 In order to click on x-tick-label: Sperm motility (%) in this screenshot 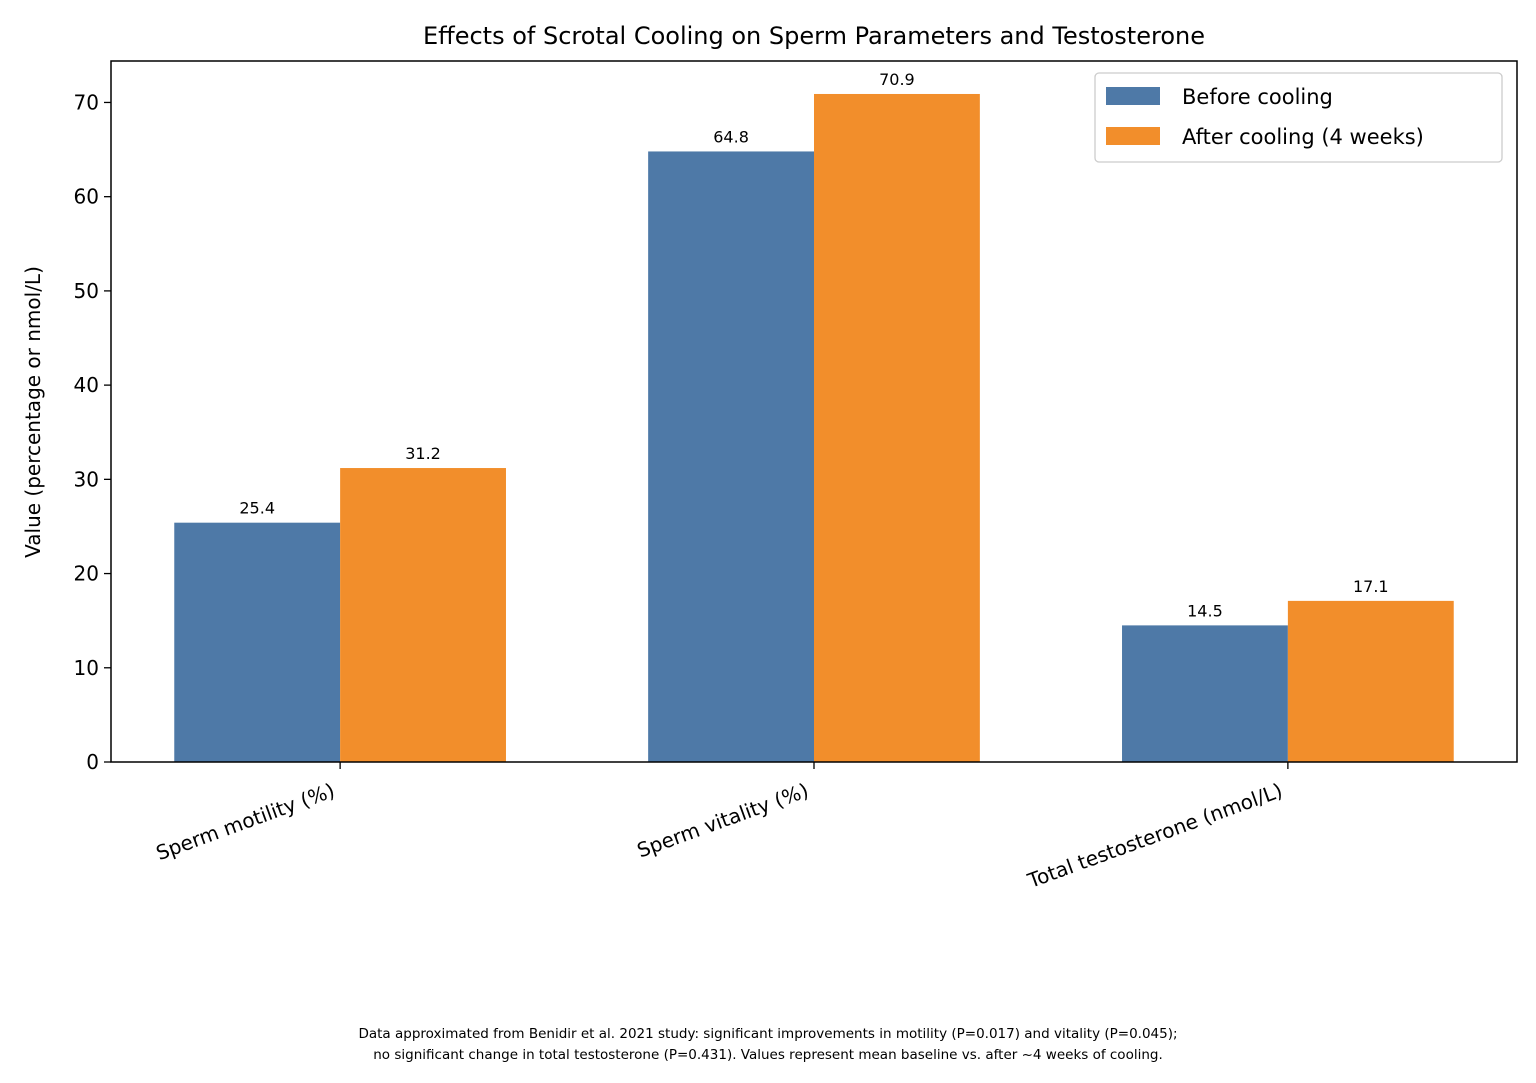, I will do `click(245, 821)`.